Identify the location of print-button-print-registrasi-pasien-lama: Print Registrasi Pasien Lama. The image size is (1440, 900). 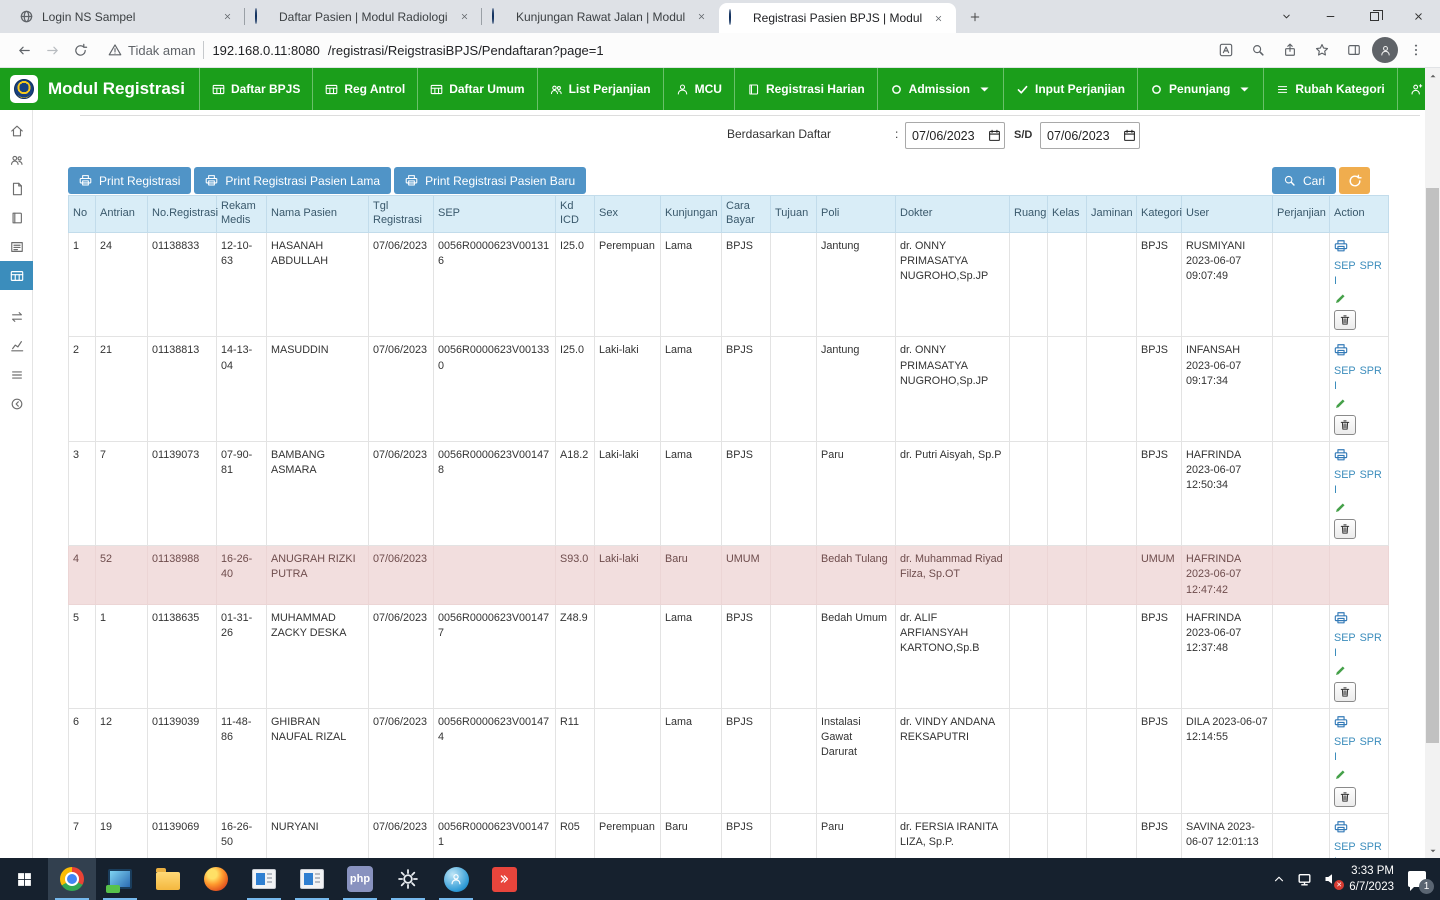
(293, 180).